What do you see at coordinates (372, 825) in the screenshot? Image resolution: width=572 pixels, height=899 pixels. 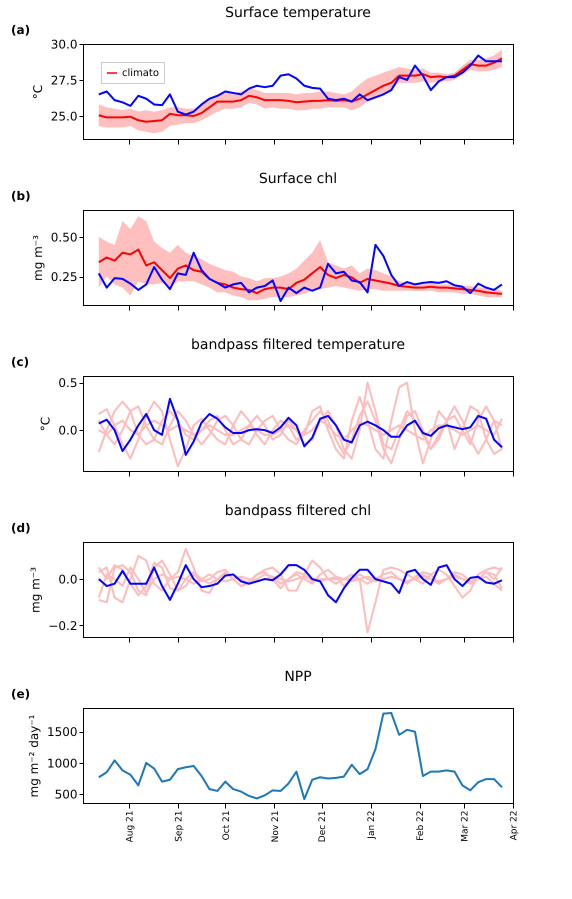 I see `x-tick-label: Jan 22` at bounding box center [372, 825].